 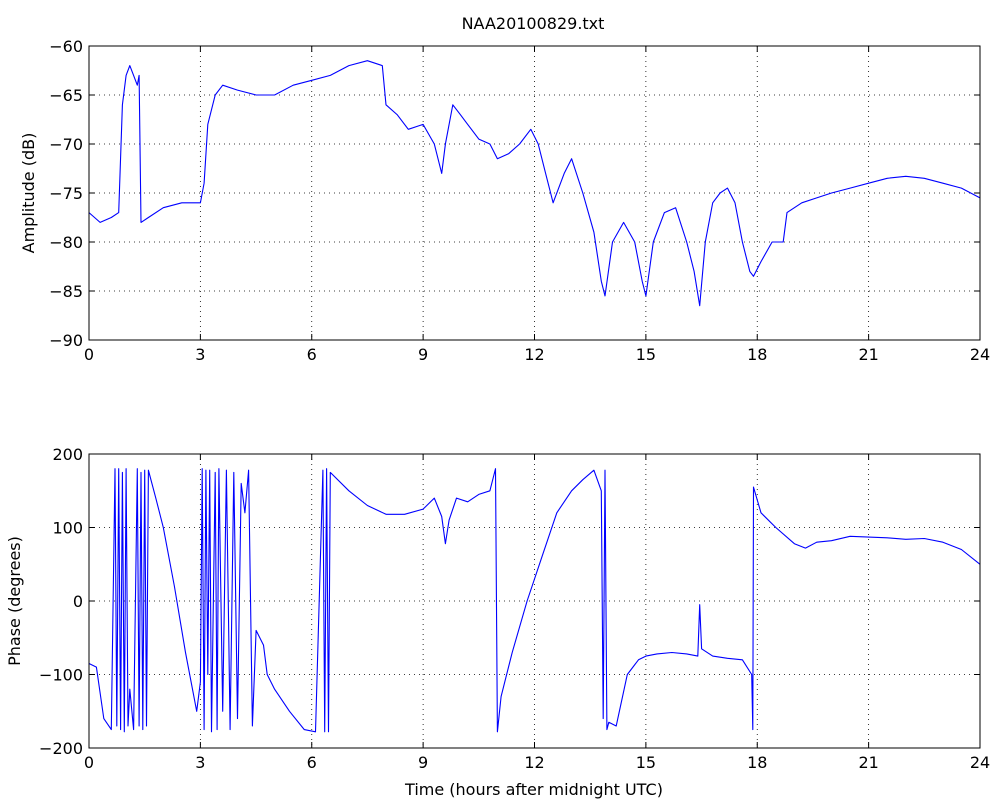 I want to click on amplitude-y-axis-label: Amplitude (dB), so click(x=28, y=193).